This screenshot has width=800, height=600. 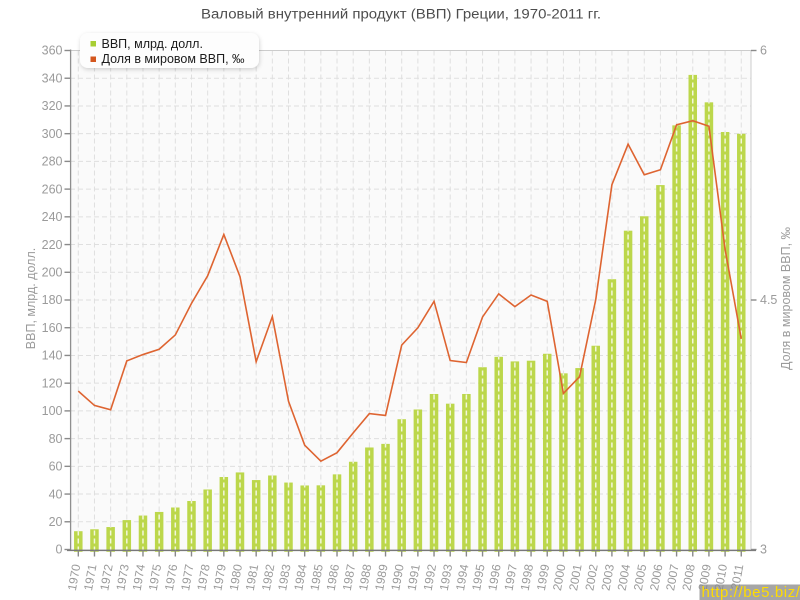 I want to click on svg-text: 1979, so click(x=219, y=577).